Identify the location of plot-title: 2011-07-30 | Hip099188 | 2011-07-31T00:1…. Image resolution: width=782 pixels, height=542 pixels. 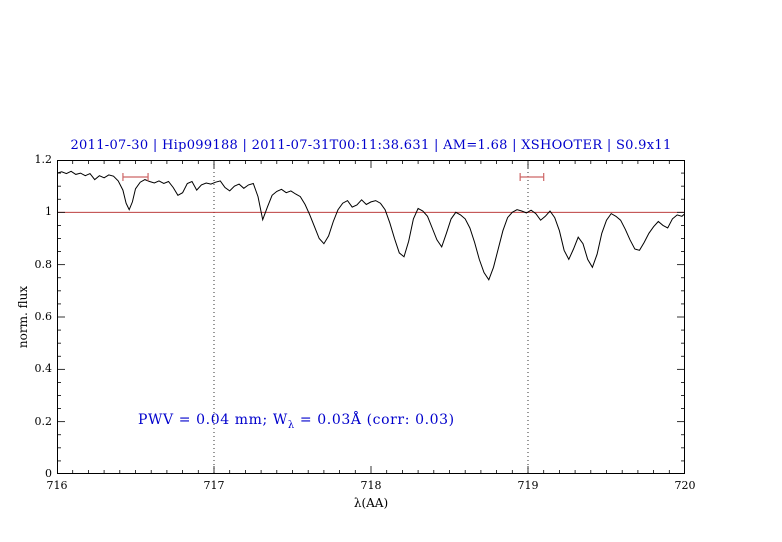
(371, 145).